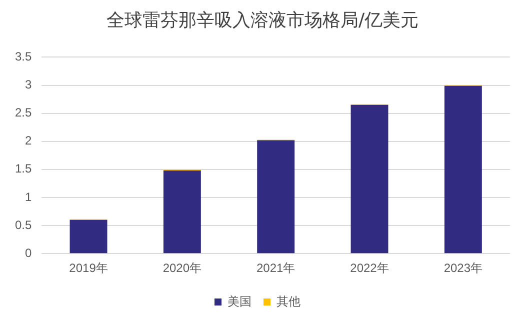  What do you see at coordinates (28, 197) in the screenshot?
I see `y-tick-label: 1` at bounding box center [28, 197].